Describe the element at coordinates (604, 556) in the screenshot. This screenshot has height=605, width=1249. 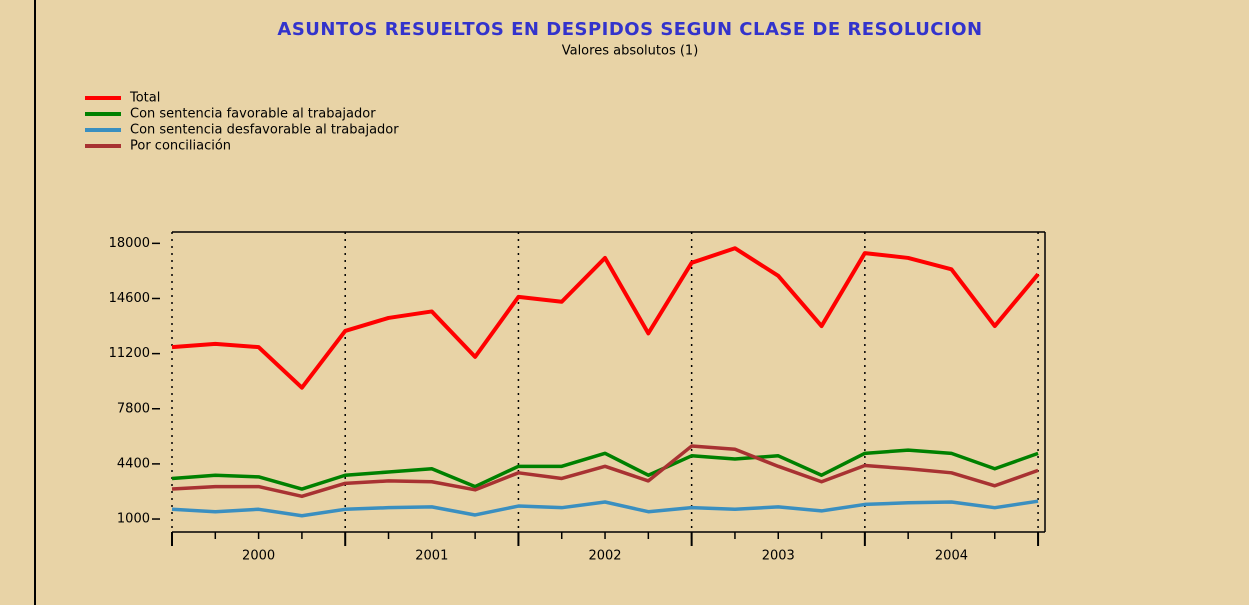
I see `x-tick-label: 2002` at that location.